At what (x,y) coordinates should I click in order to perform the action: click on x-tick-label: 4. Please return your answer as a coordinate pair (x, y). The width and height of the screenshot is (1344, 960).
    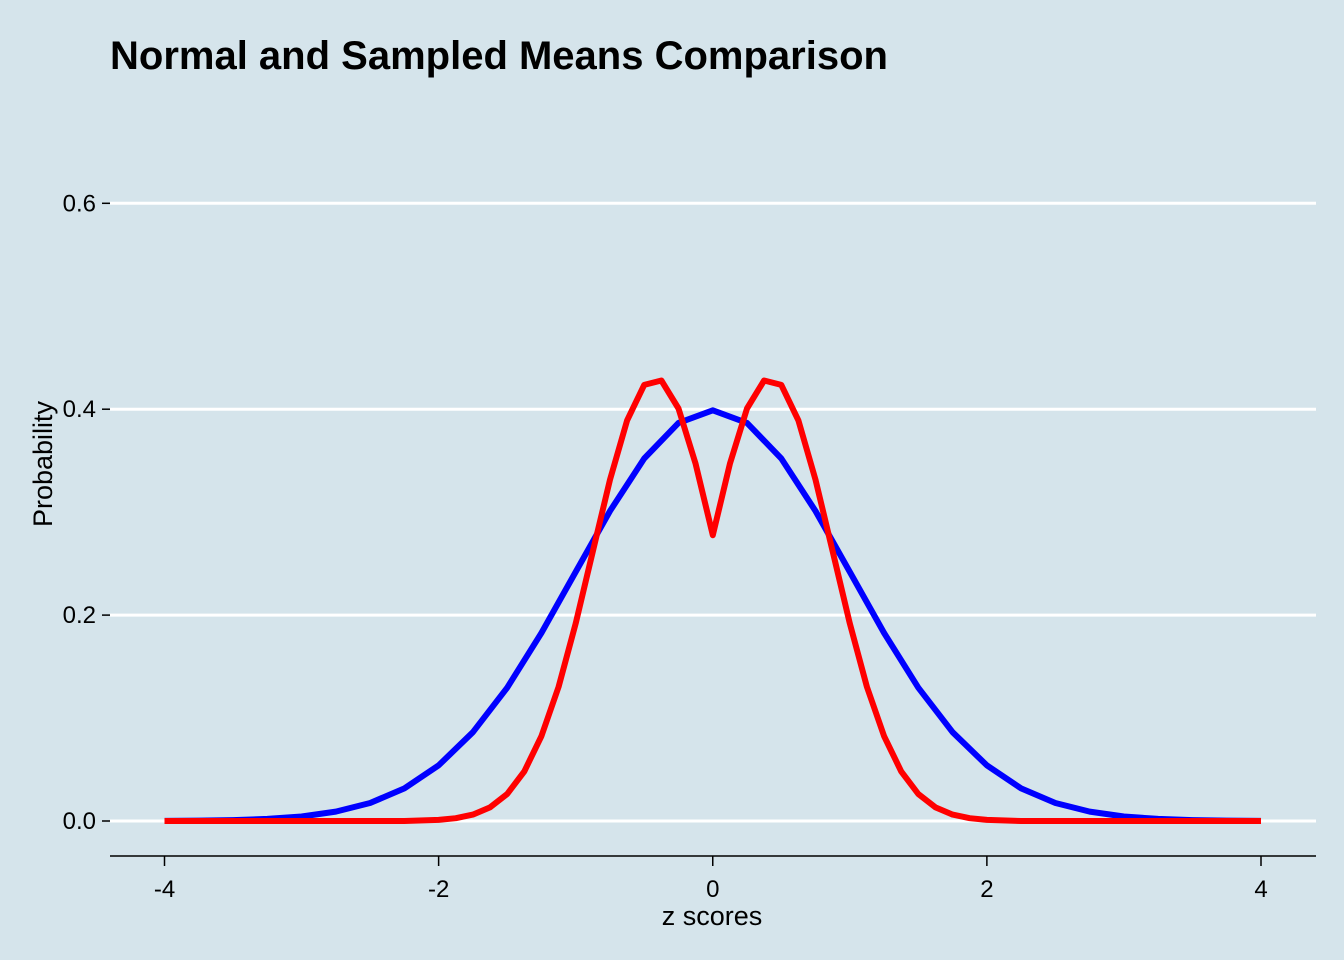
    Looking at the image, I should click on (1260, 889).